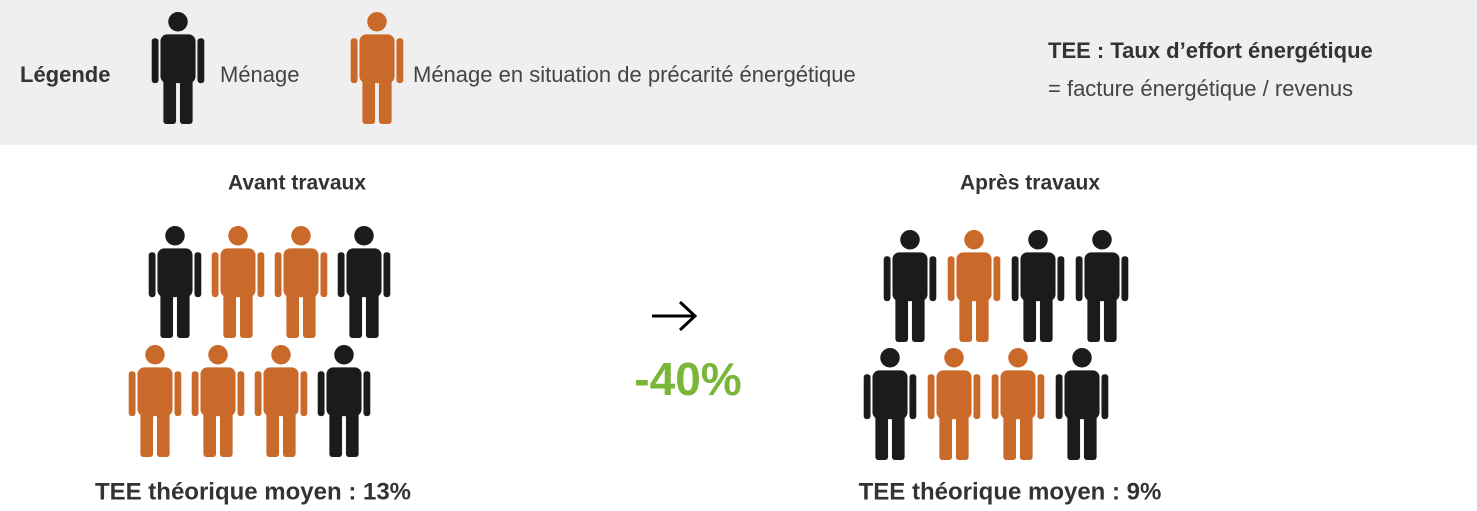 This screenshot has width=1477, height=511. What do you see at coordinates (1210, 50) in the screenshot?
I see `definition-title: TEE : Taux d’effort énergétique` at bounding box center [1210, 50].